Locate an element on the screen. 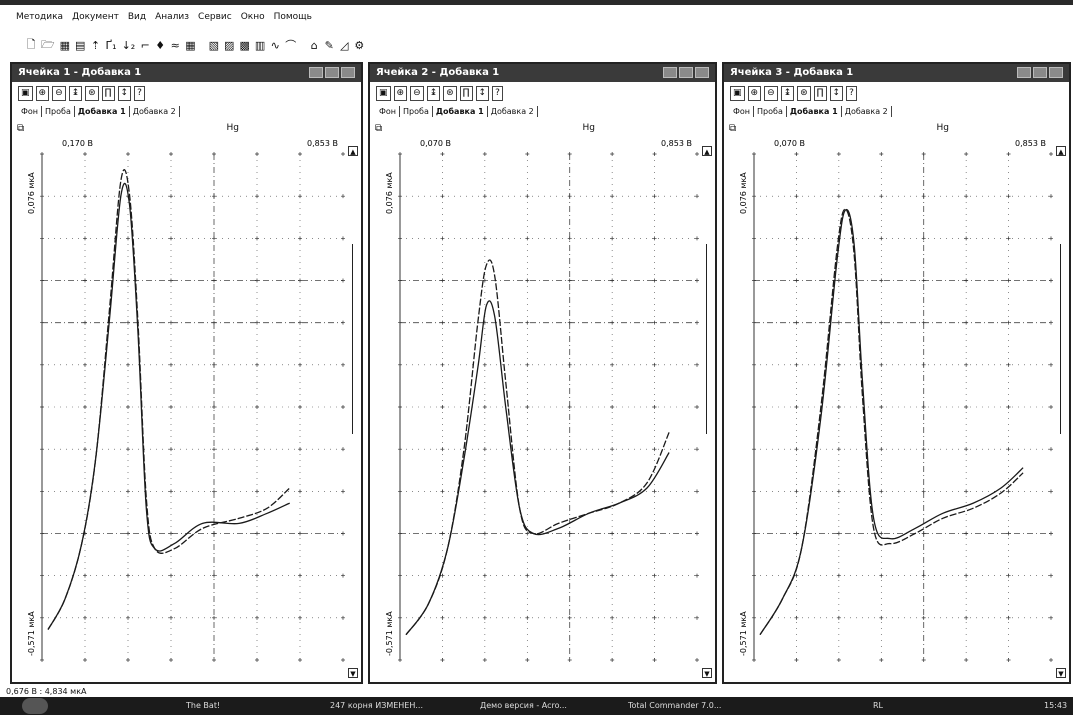 This screenshot has width=1073, height=715. taskbar-item-thebat: The Bat! is located at coordinates (203, 705).